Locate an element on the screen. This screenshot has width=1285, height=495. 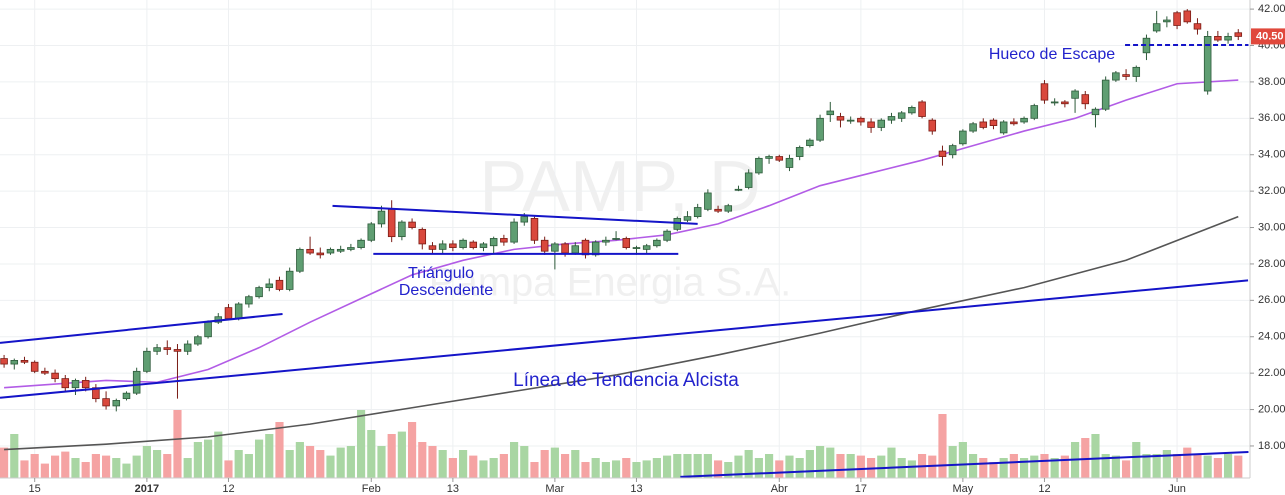
x-tick-label: 13 is located at coordinates (453, 489).